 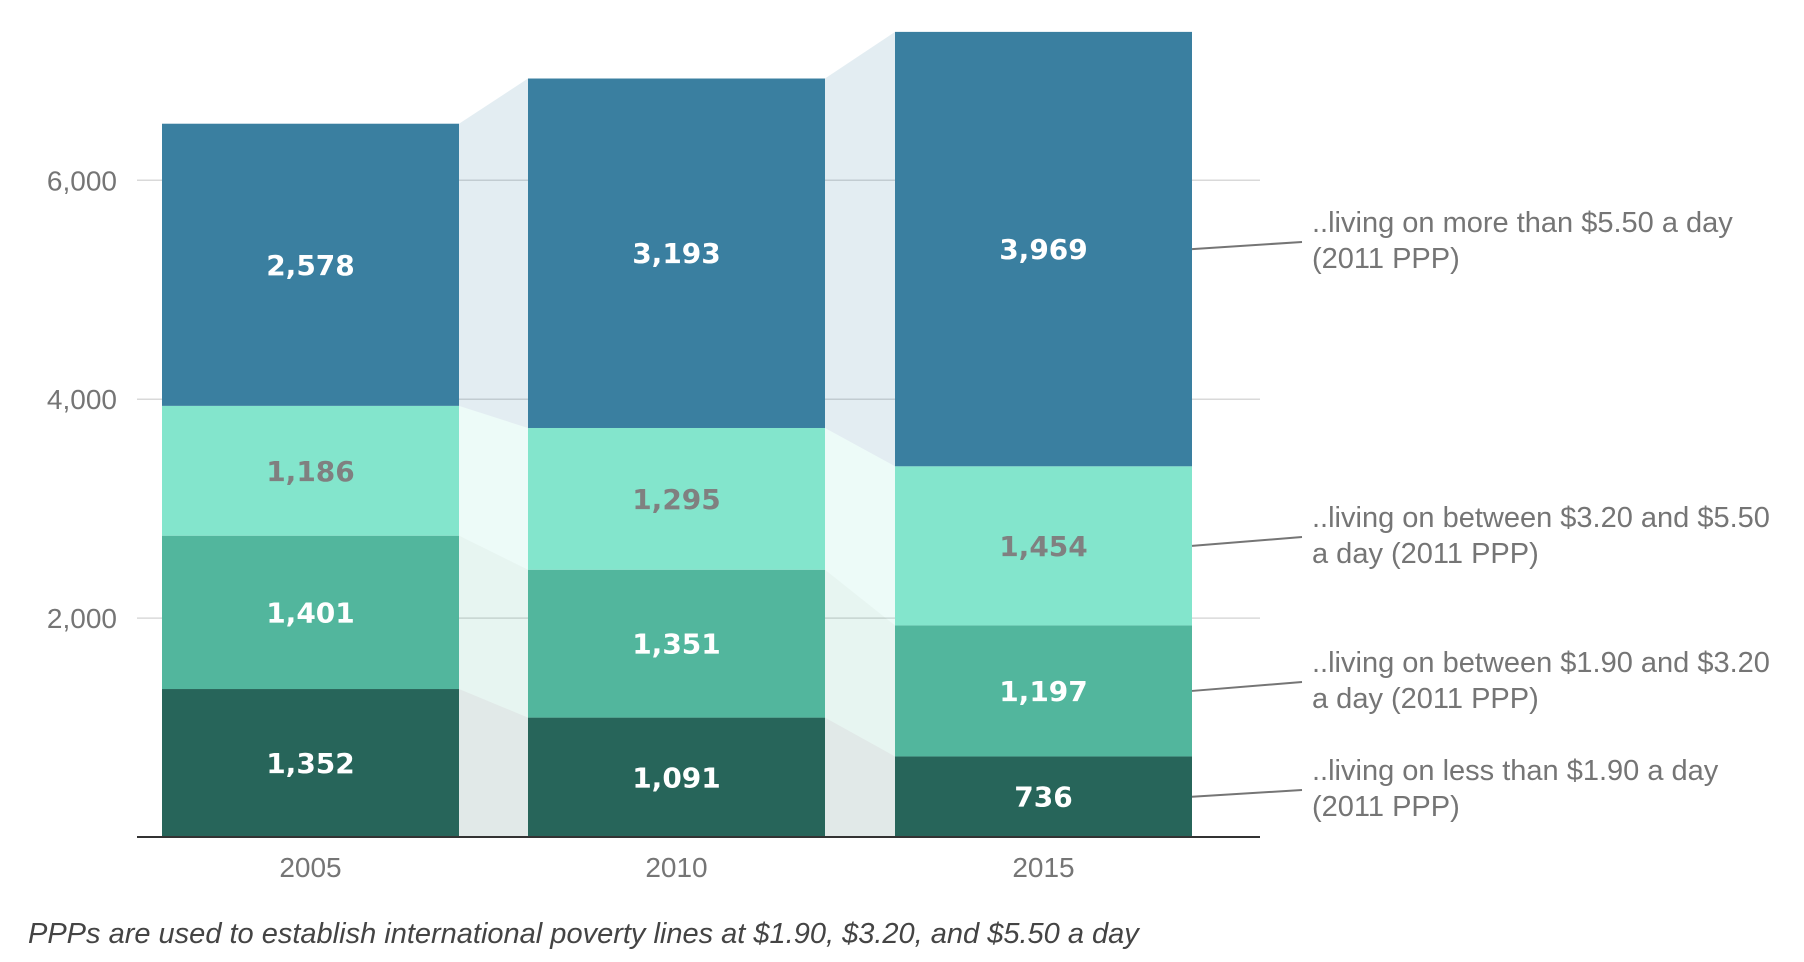 I want to click on data-label: 1,352, so click(x=310, y=763).